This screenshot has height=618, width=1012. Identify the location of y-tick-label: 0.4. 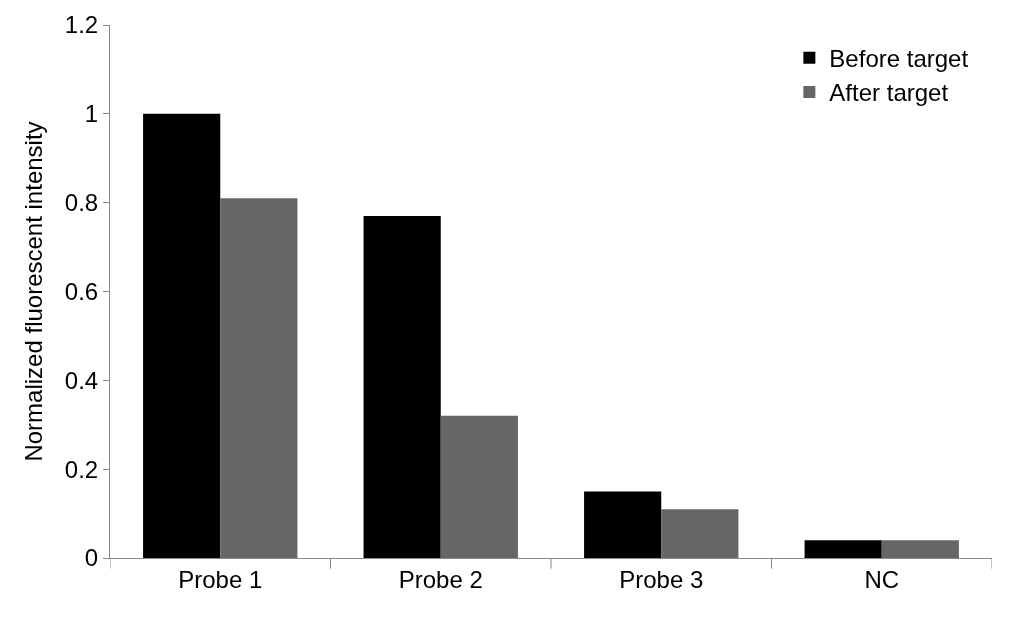
(81, 380).